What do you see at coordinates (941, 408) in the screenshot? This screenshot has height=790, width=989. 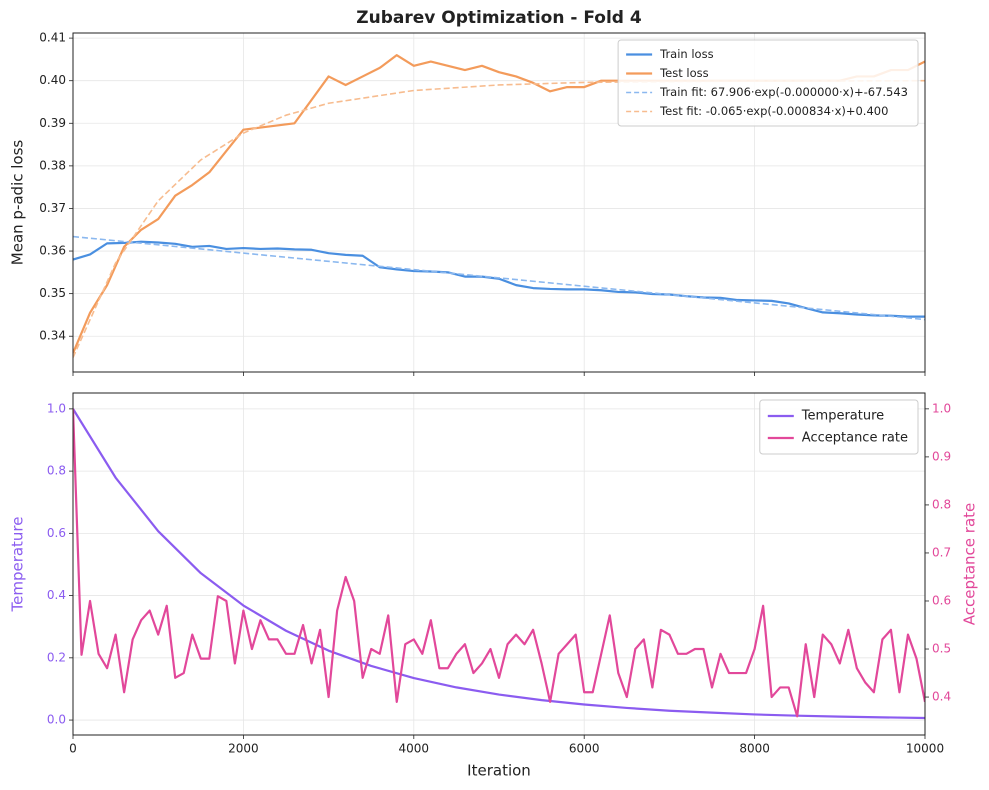 I see `y2-tick-label: 1.0` at bounding box center [941, 408].